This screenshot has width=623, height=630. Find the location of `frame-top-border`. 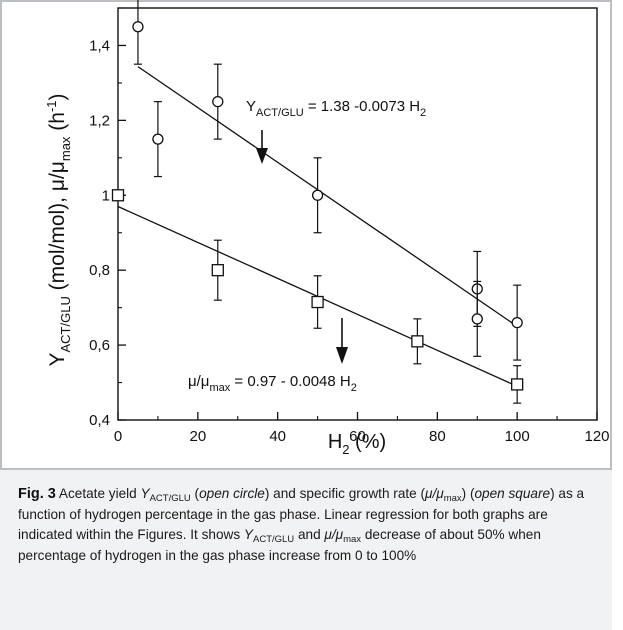

frame-top-border is located at coordinates (306, 1).